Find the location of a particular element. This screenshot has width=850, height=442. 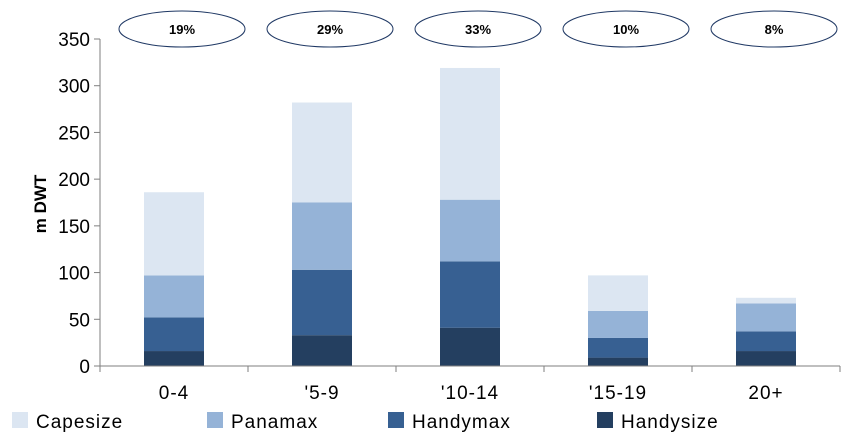

x-tick-label: '10-14 is located at coordinates (470, 393).